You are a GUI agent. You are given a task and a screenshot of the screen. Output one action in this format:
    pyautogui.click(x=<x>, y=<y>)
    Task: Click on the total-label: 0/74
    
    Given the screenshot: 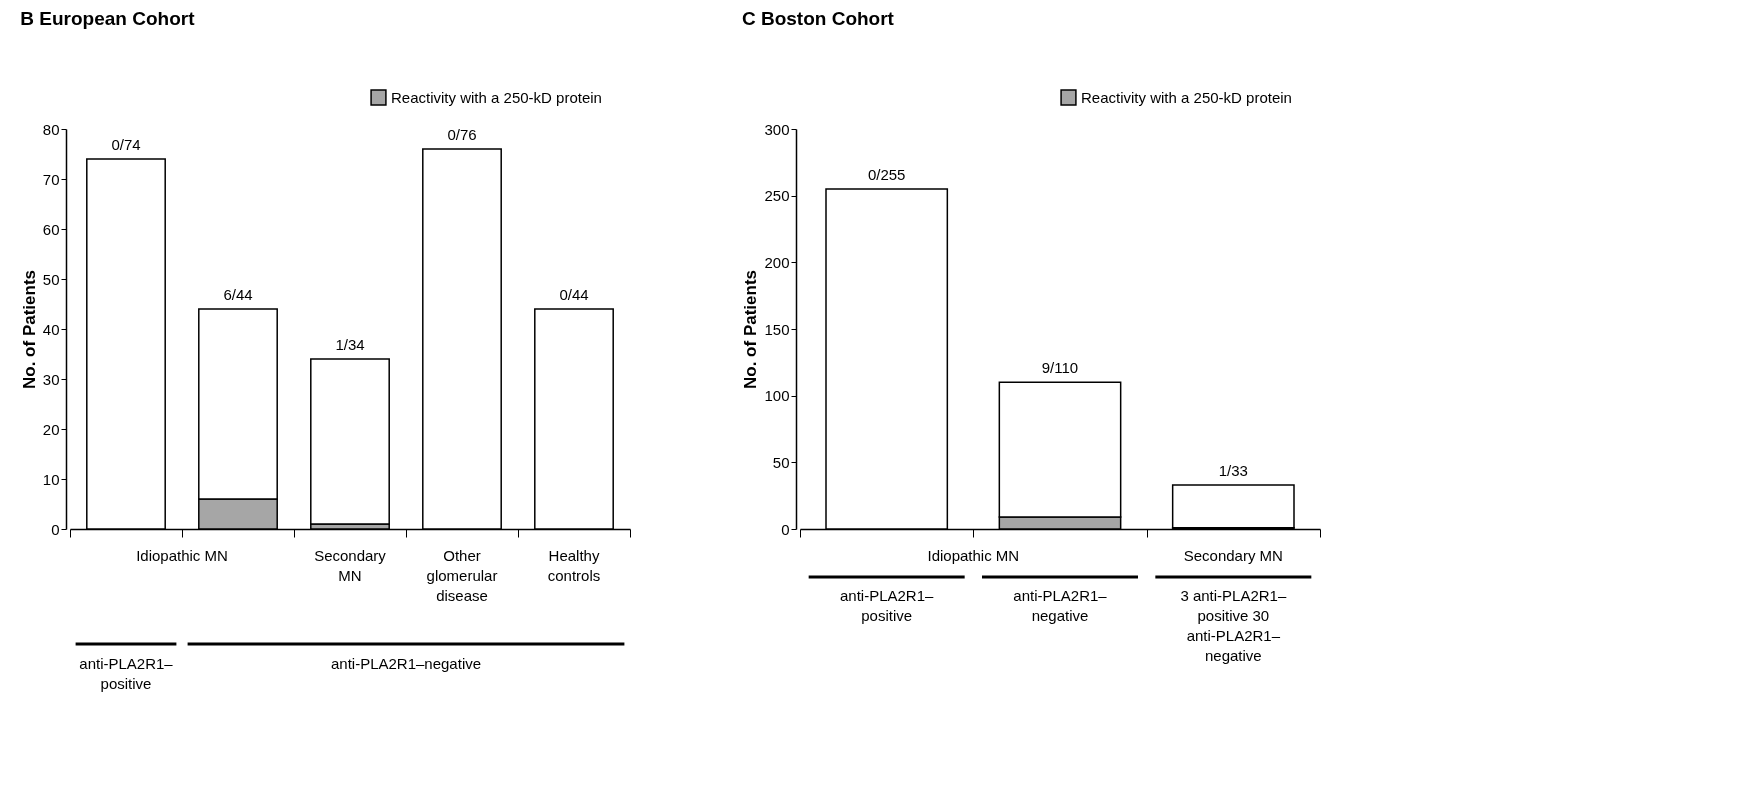 What is the action you would take?
    pyautogui.click(x=126, y=144)
    